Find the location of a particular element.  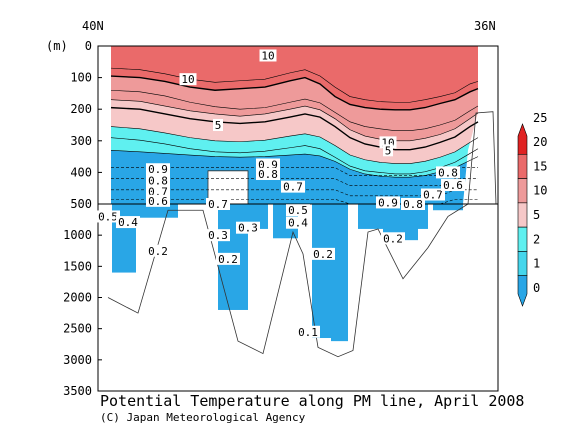

y-tick-label: 0 is located at coordinates (88, 46).